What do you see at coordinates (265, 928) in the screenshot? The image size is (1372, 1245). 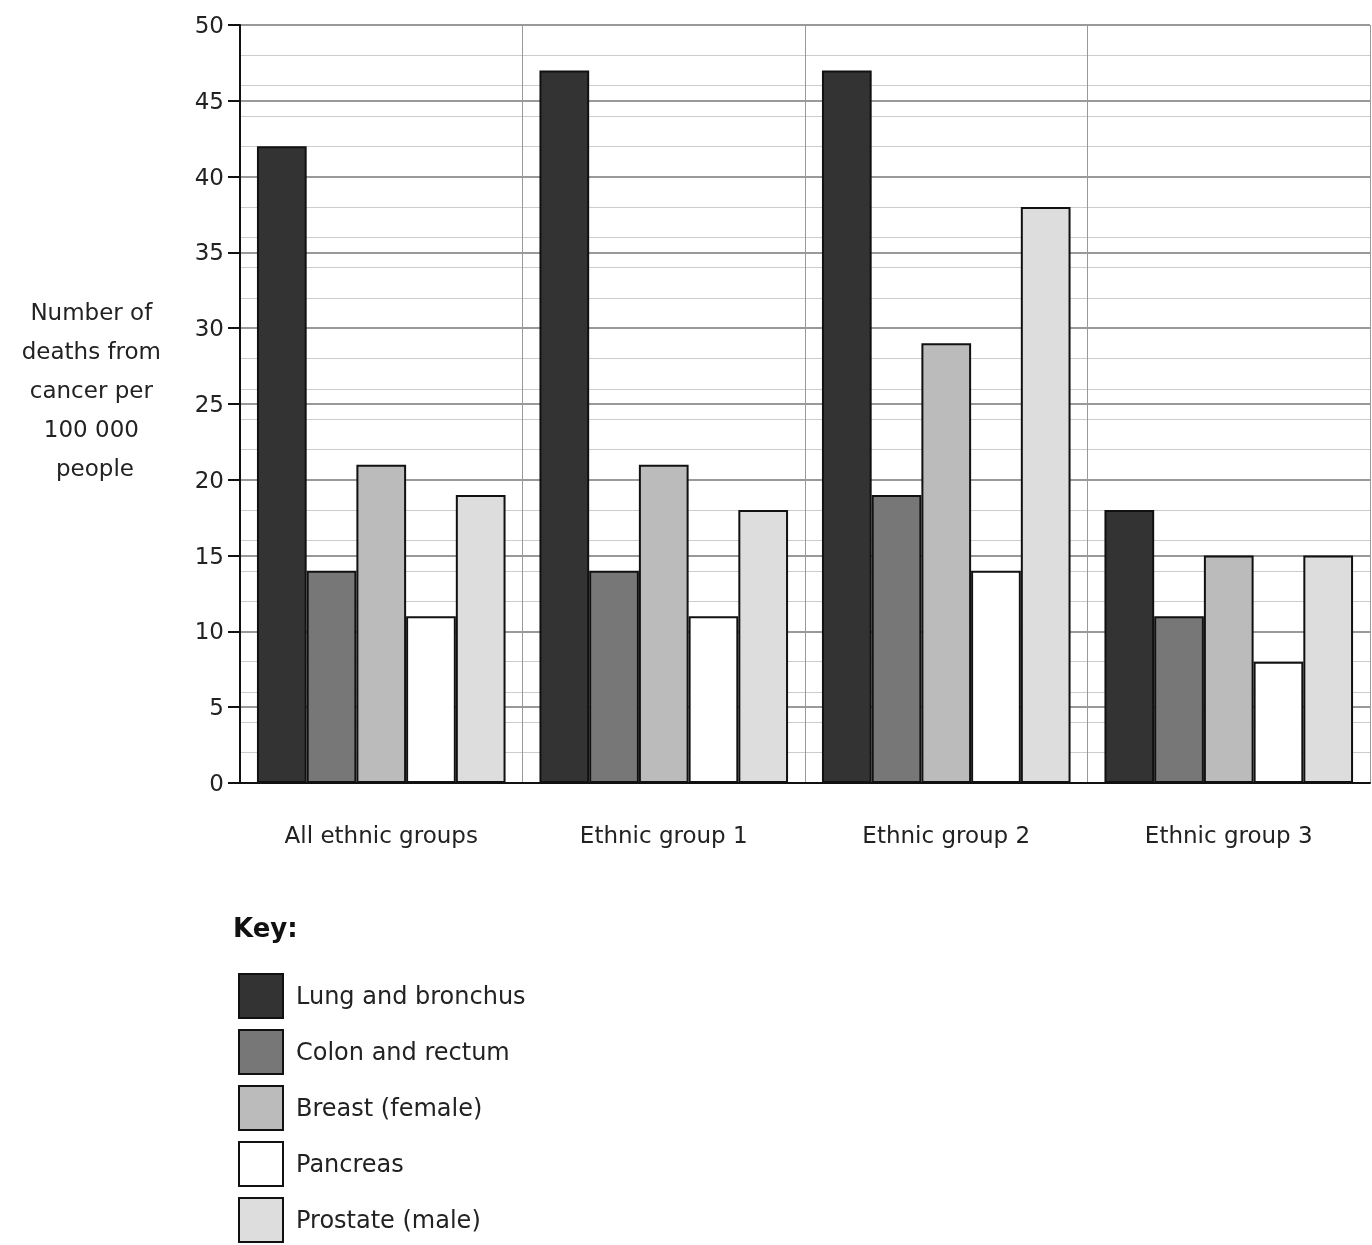 I see `legend-title: Key:` at bounding box center [265, 928].